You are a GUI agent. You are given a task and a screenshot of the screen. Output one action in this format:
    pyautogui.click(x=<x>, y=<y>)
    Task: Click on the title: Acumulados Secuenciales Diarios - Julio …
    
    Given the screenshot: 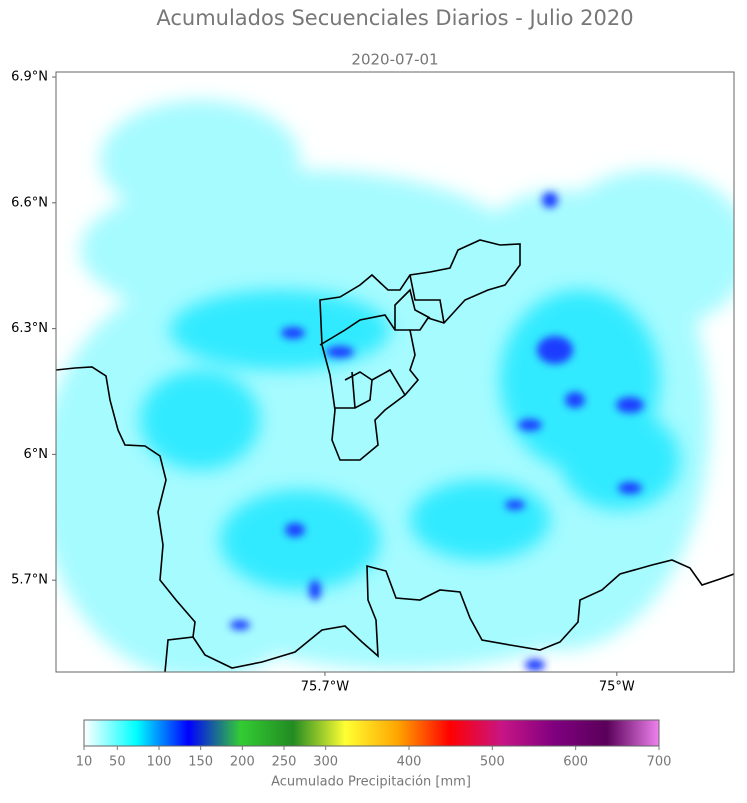 What is the action you would take?
    pyautogui.click(x=394, y=18)
    